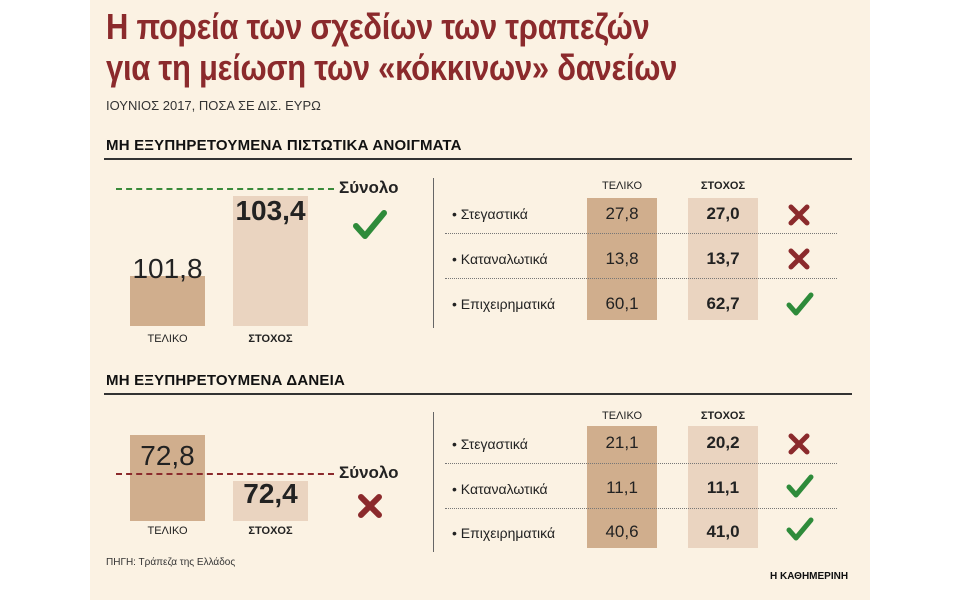  I want to click on subtitle: ΙΟΥΝΙΟΣ 2017, ΠΟΣΑ ΣΕ ΔΙΣ. ΕΥΡΩ, so click(213, 105).